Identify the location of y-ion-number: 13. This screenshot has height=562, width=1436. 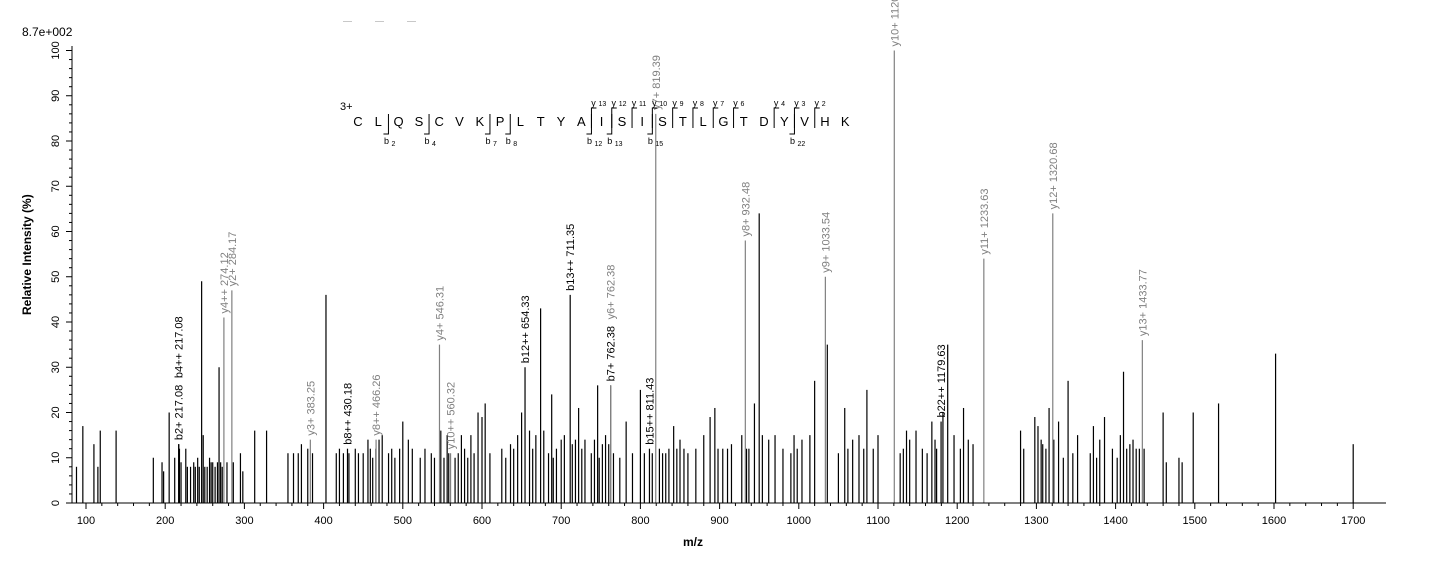
(602, 104).